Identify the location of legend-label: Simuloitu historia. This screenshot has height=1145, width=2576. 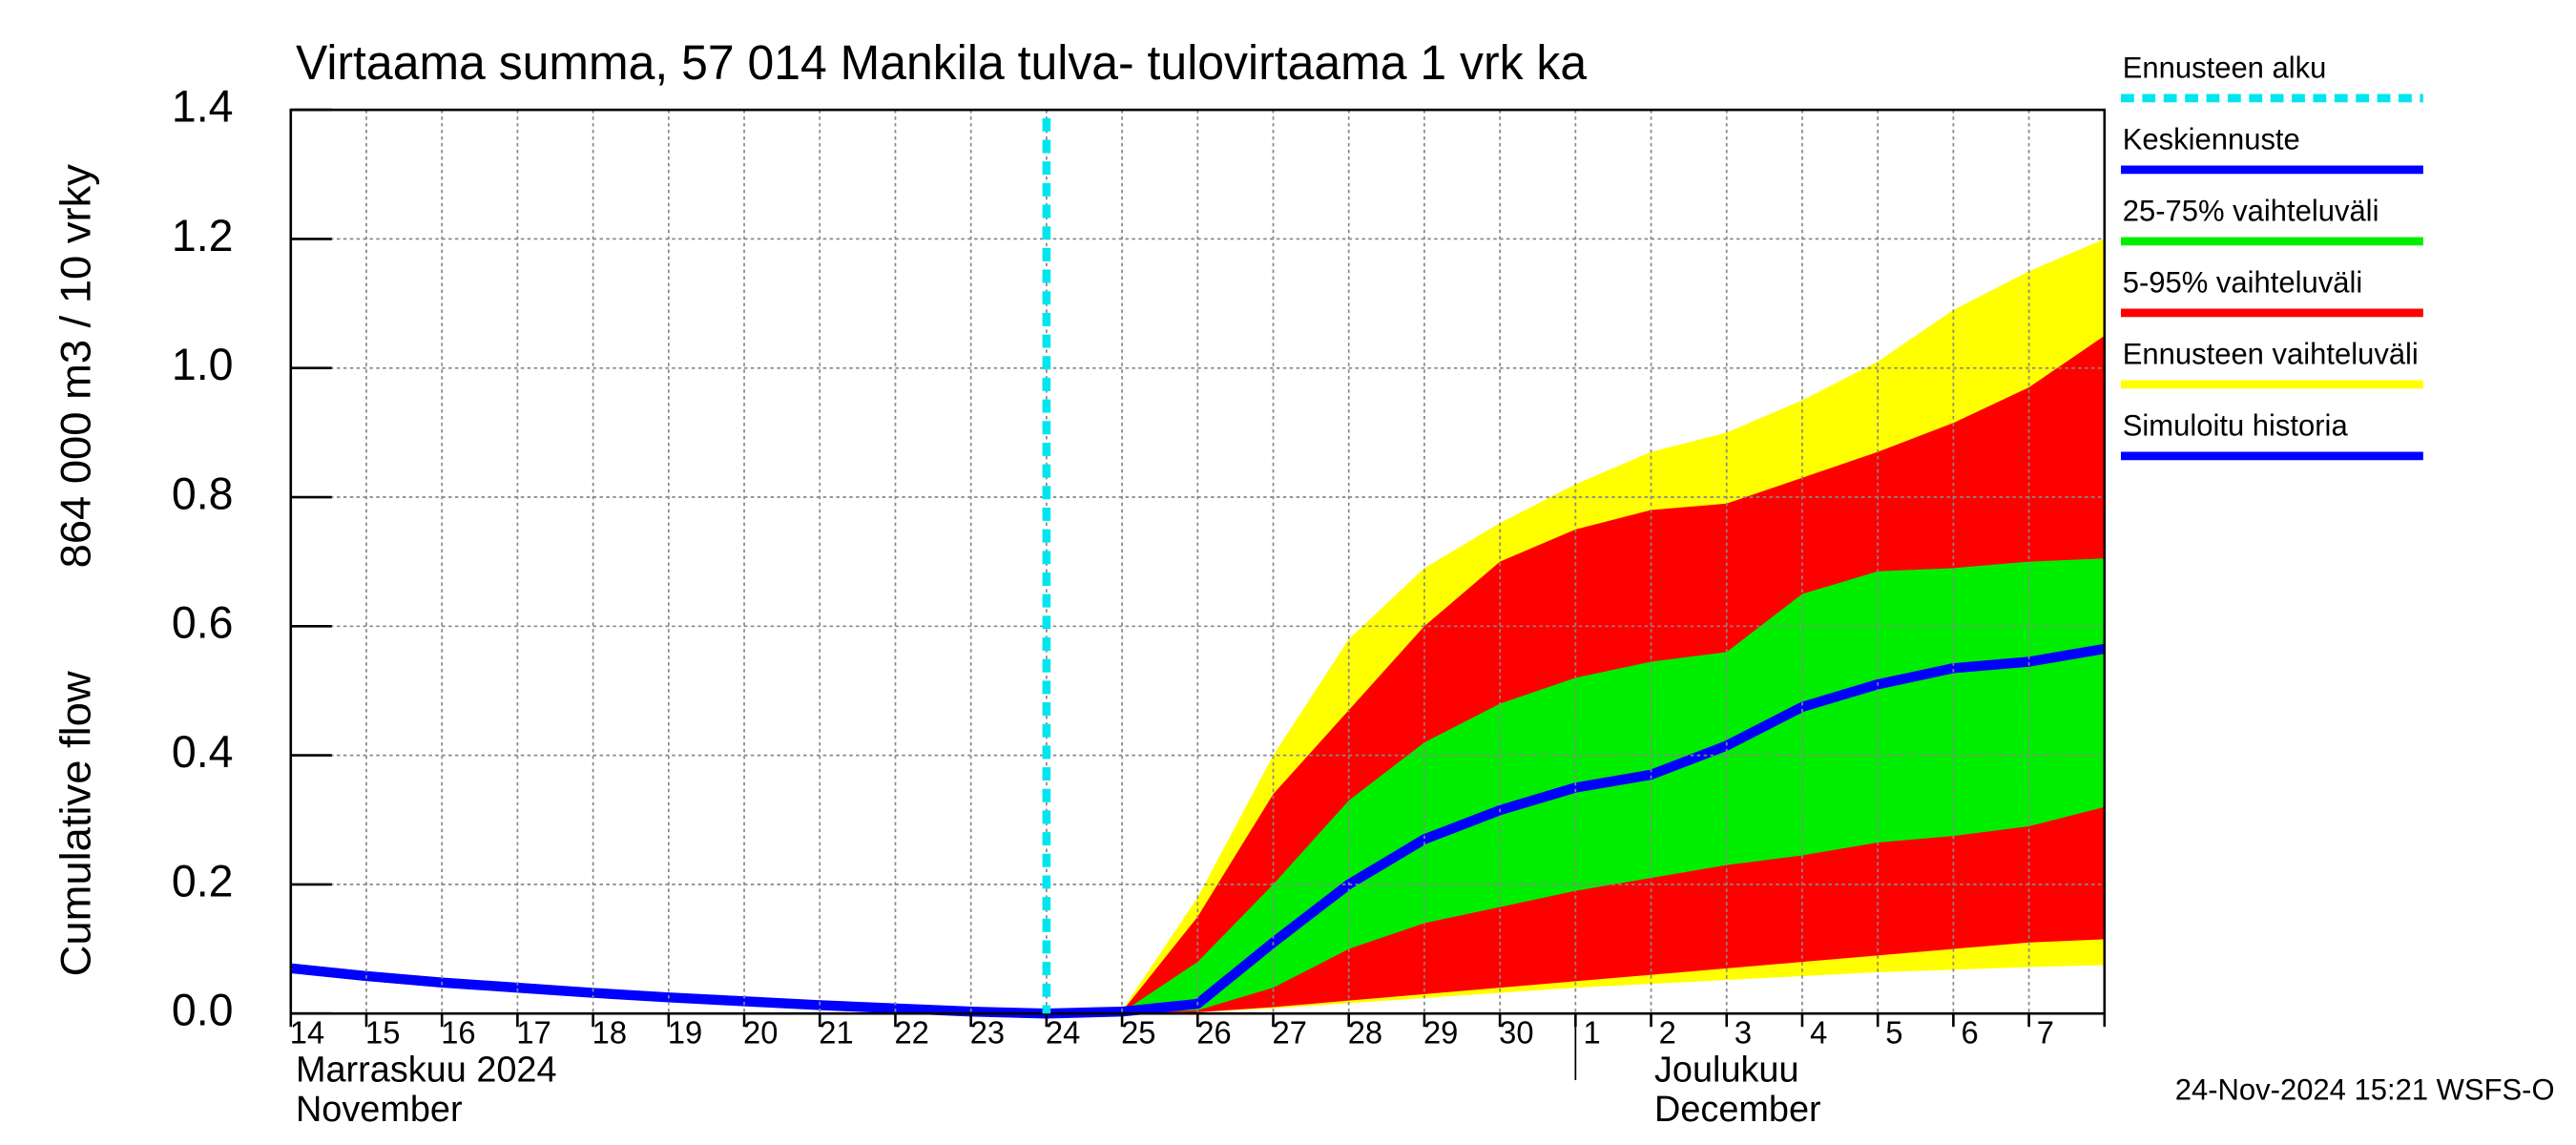
(2236, 425).